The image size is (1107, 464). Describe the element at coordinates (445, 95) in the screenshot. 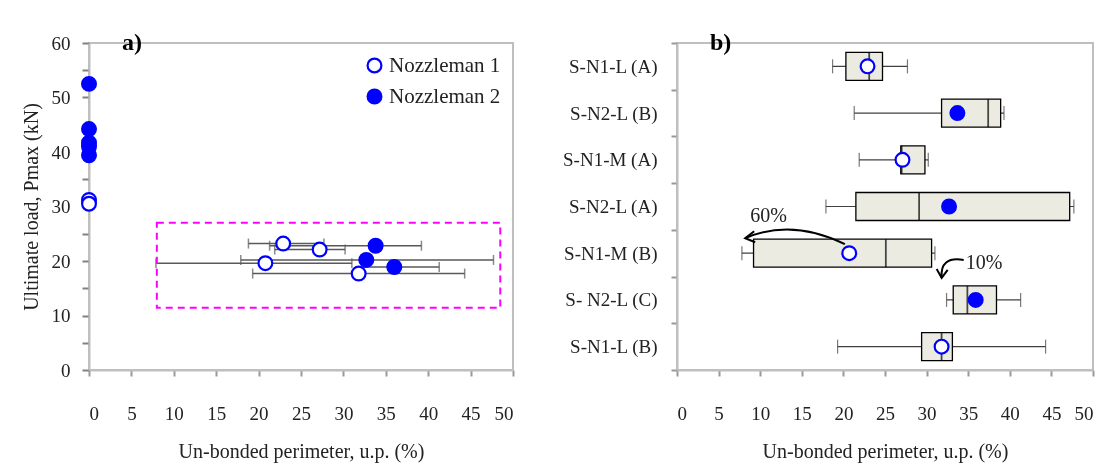

I see `legend-label: Nozzleman 2` at that location.